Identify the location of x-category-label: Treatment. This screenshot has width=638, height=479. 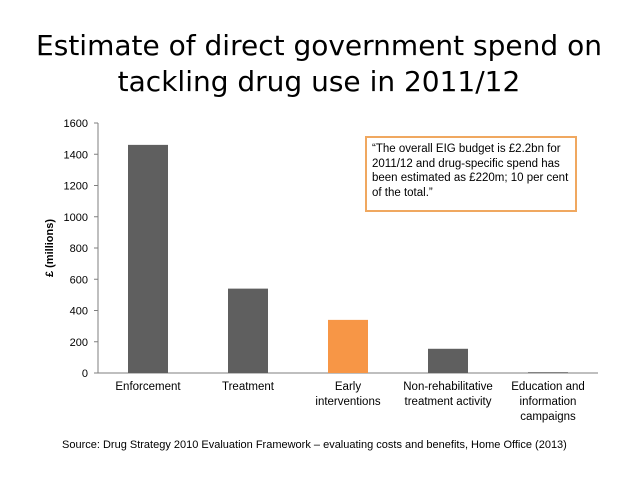
(248, 387).